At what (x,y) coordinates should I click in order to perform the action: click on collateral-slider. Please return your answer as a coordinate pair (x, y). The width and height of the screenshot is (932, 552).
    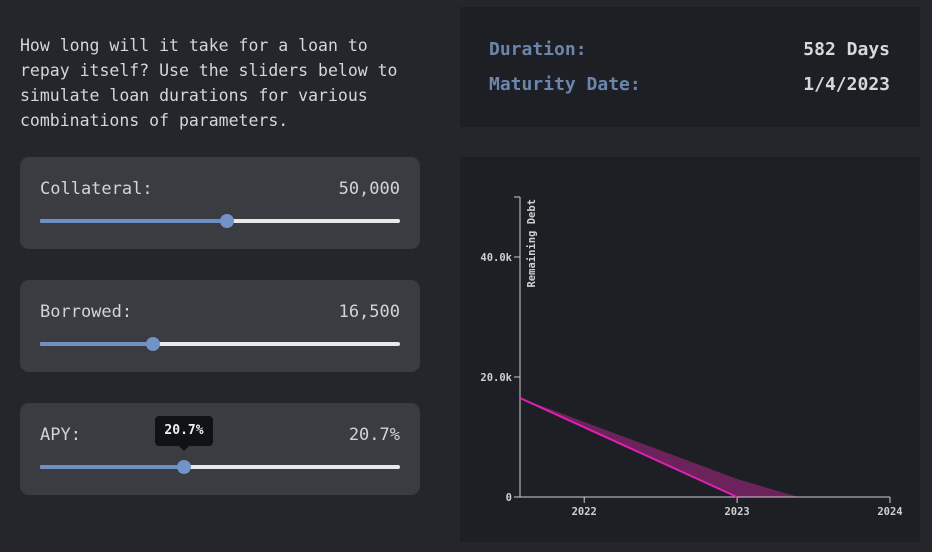
    Looking at the image, I should click on (220, 221).